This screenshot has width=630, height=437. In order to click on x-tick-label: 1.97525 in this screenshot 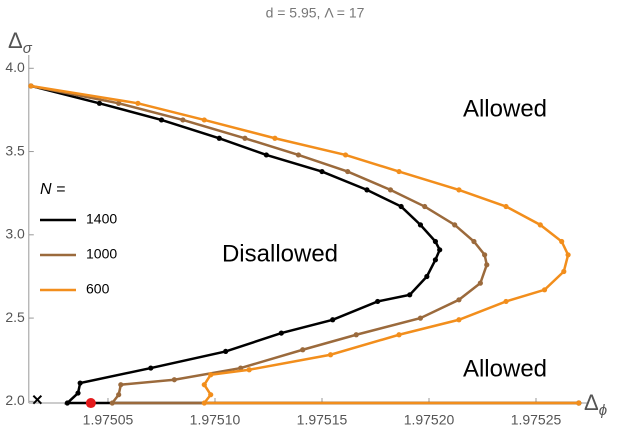, I will do `click(536, 420)`.